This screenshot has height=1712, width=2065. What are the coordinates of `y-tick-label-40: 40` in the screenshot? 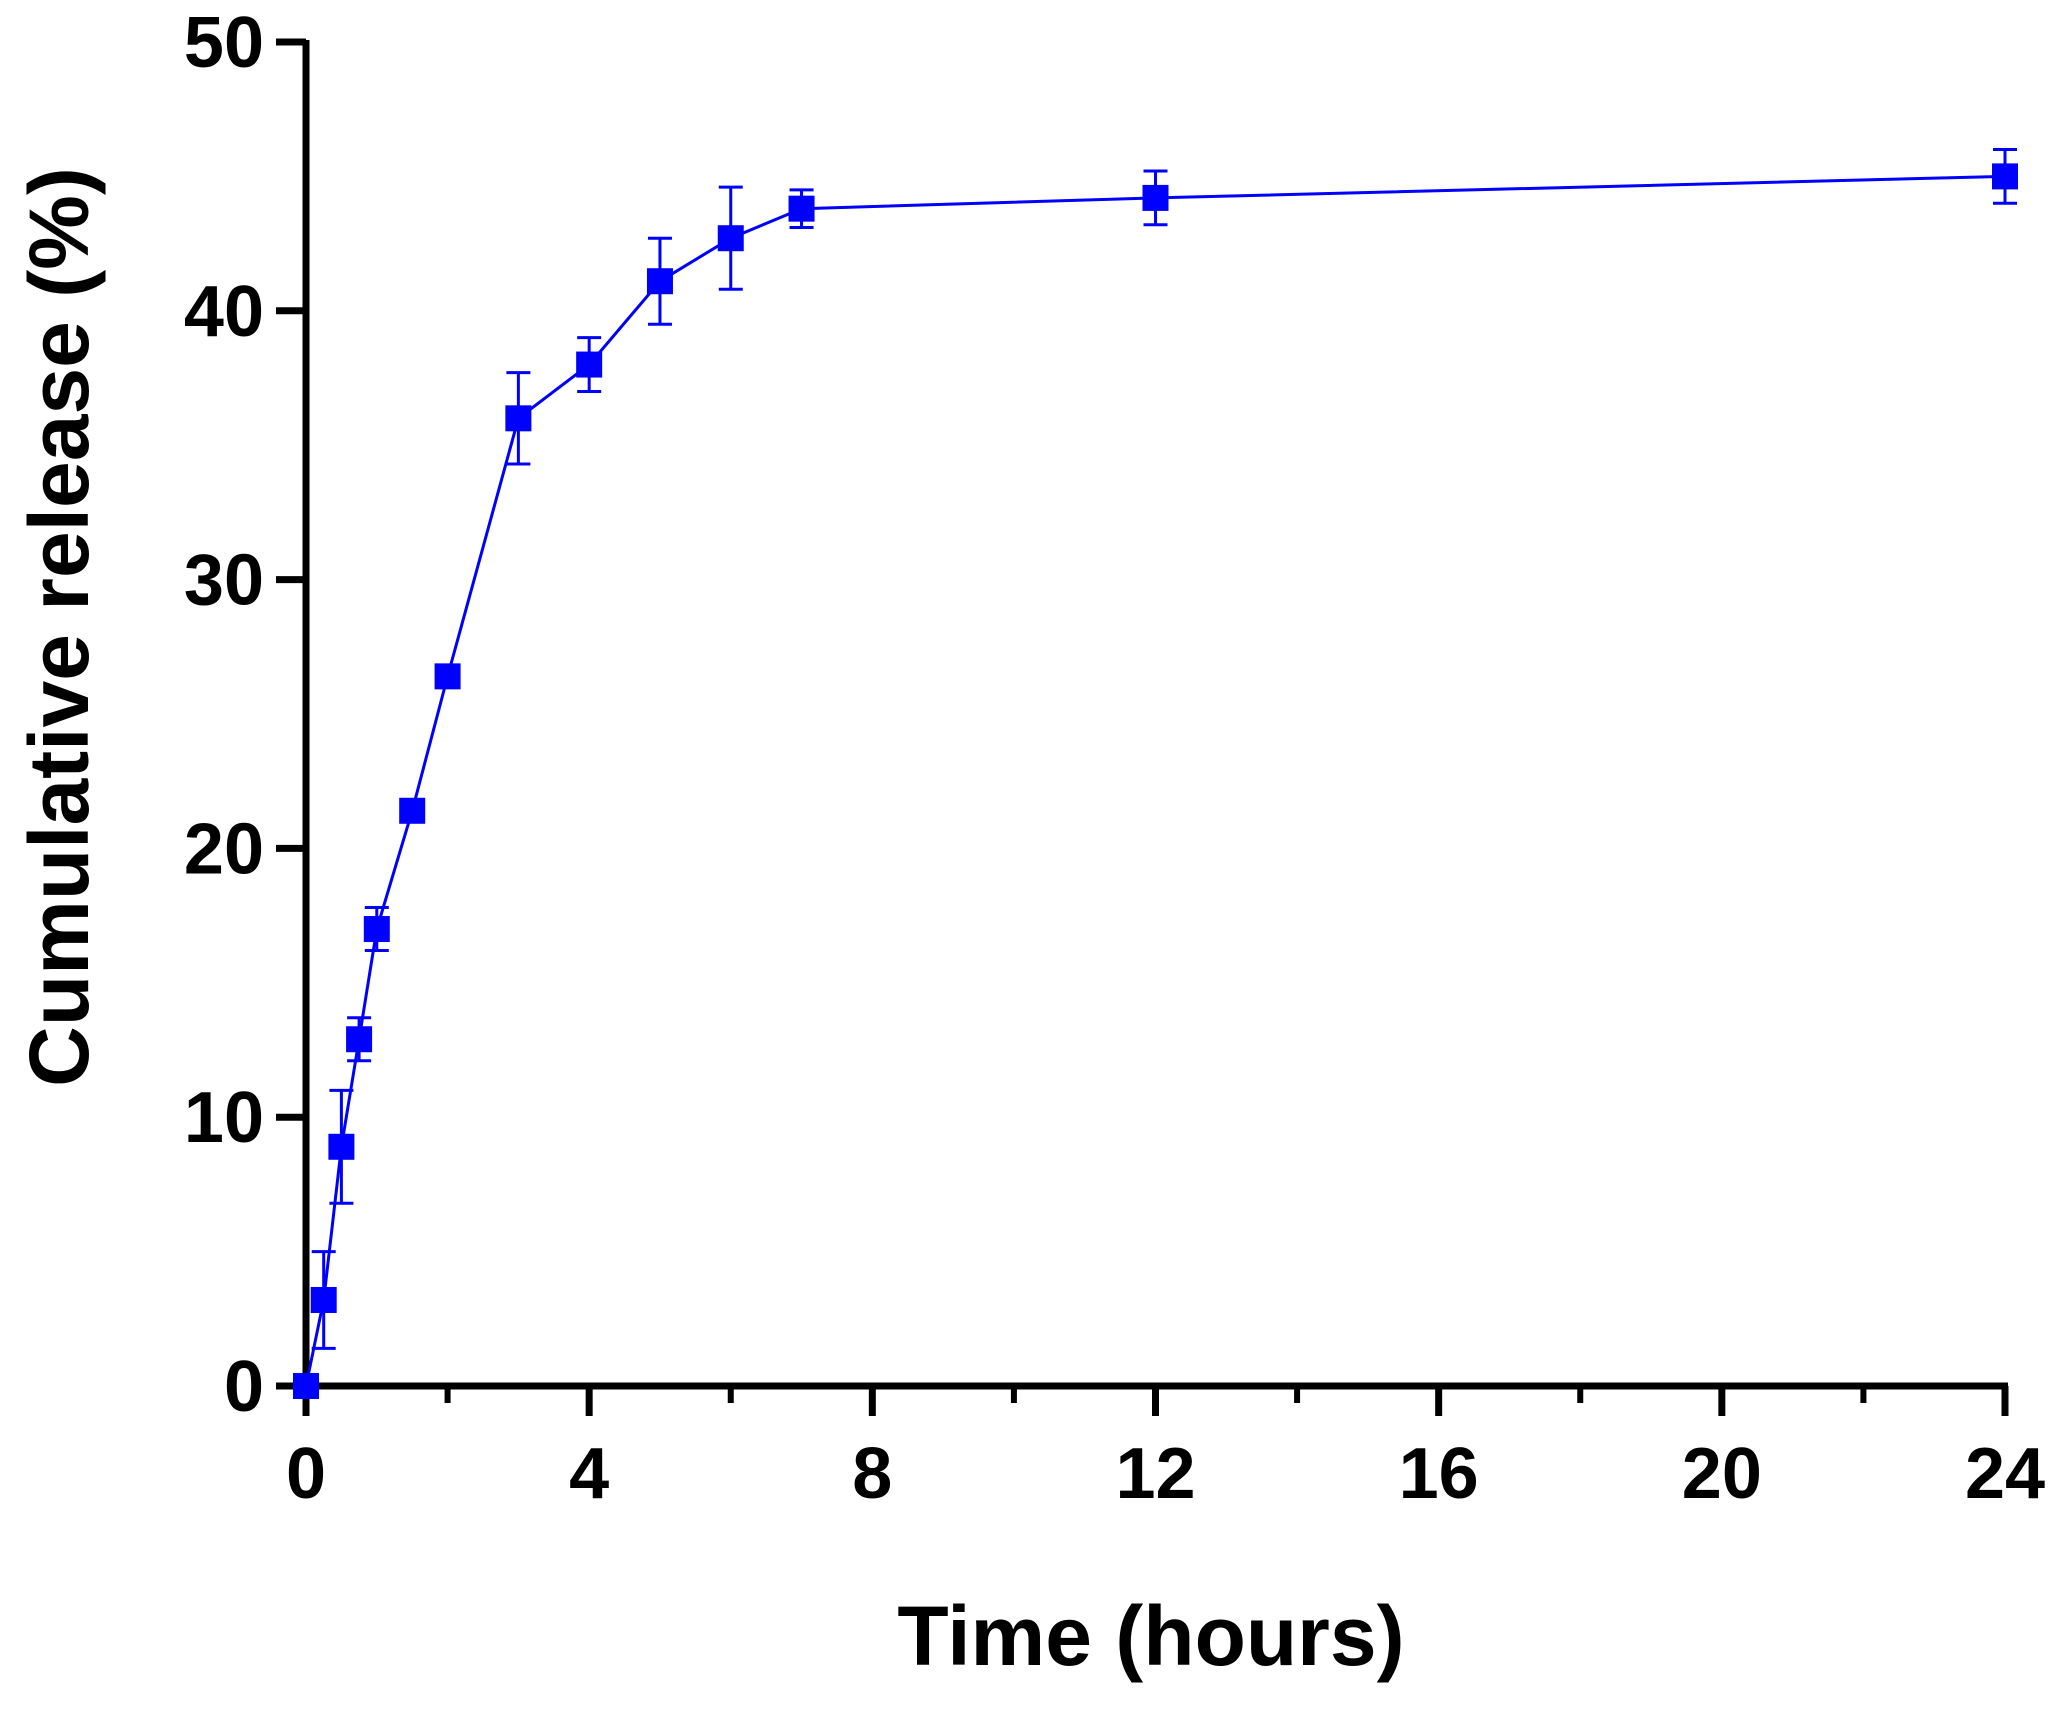 It's located at (224, 312).